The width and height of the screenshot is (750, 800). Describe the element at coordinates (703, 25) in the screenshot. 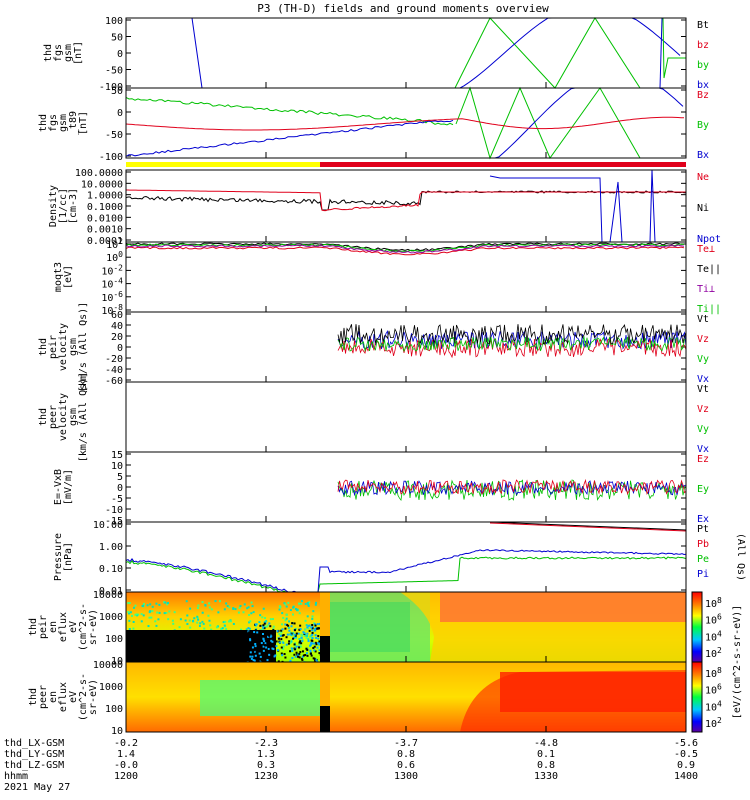

I see `legend-entry: Bt` at that location.